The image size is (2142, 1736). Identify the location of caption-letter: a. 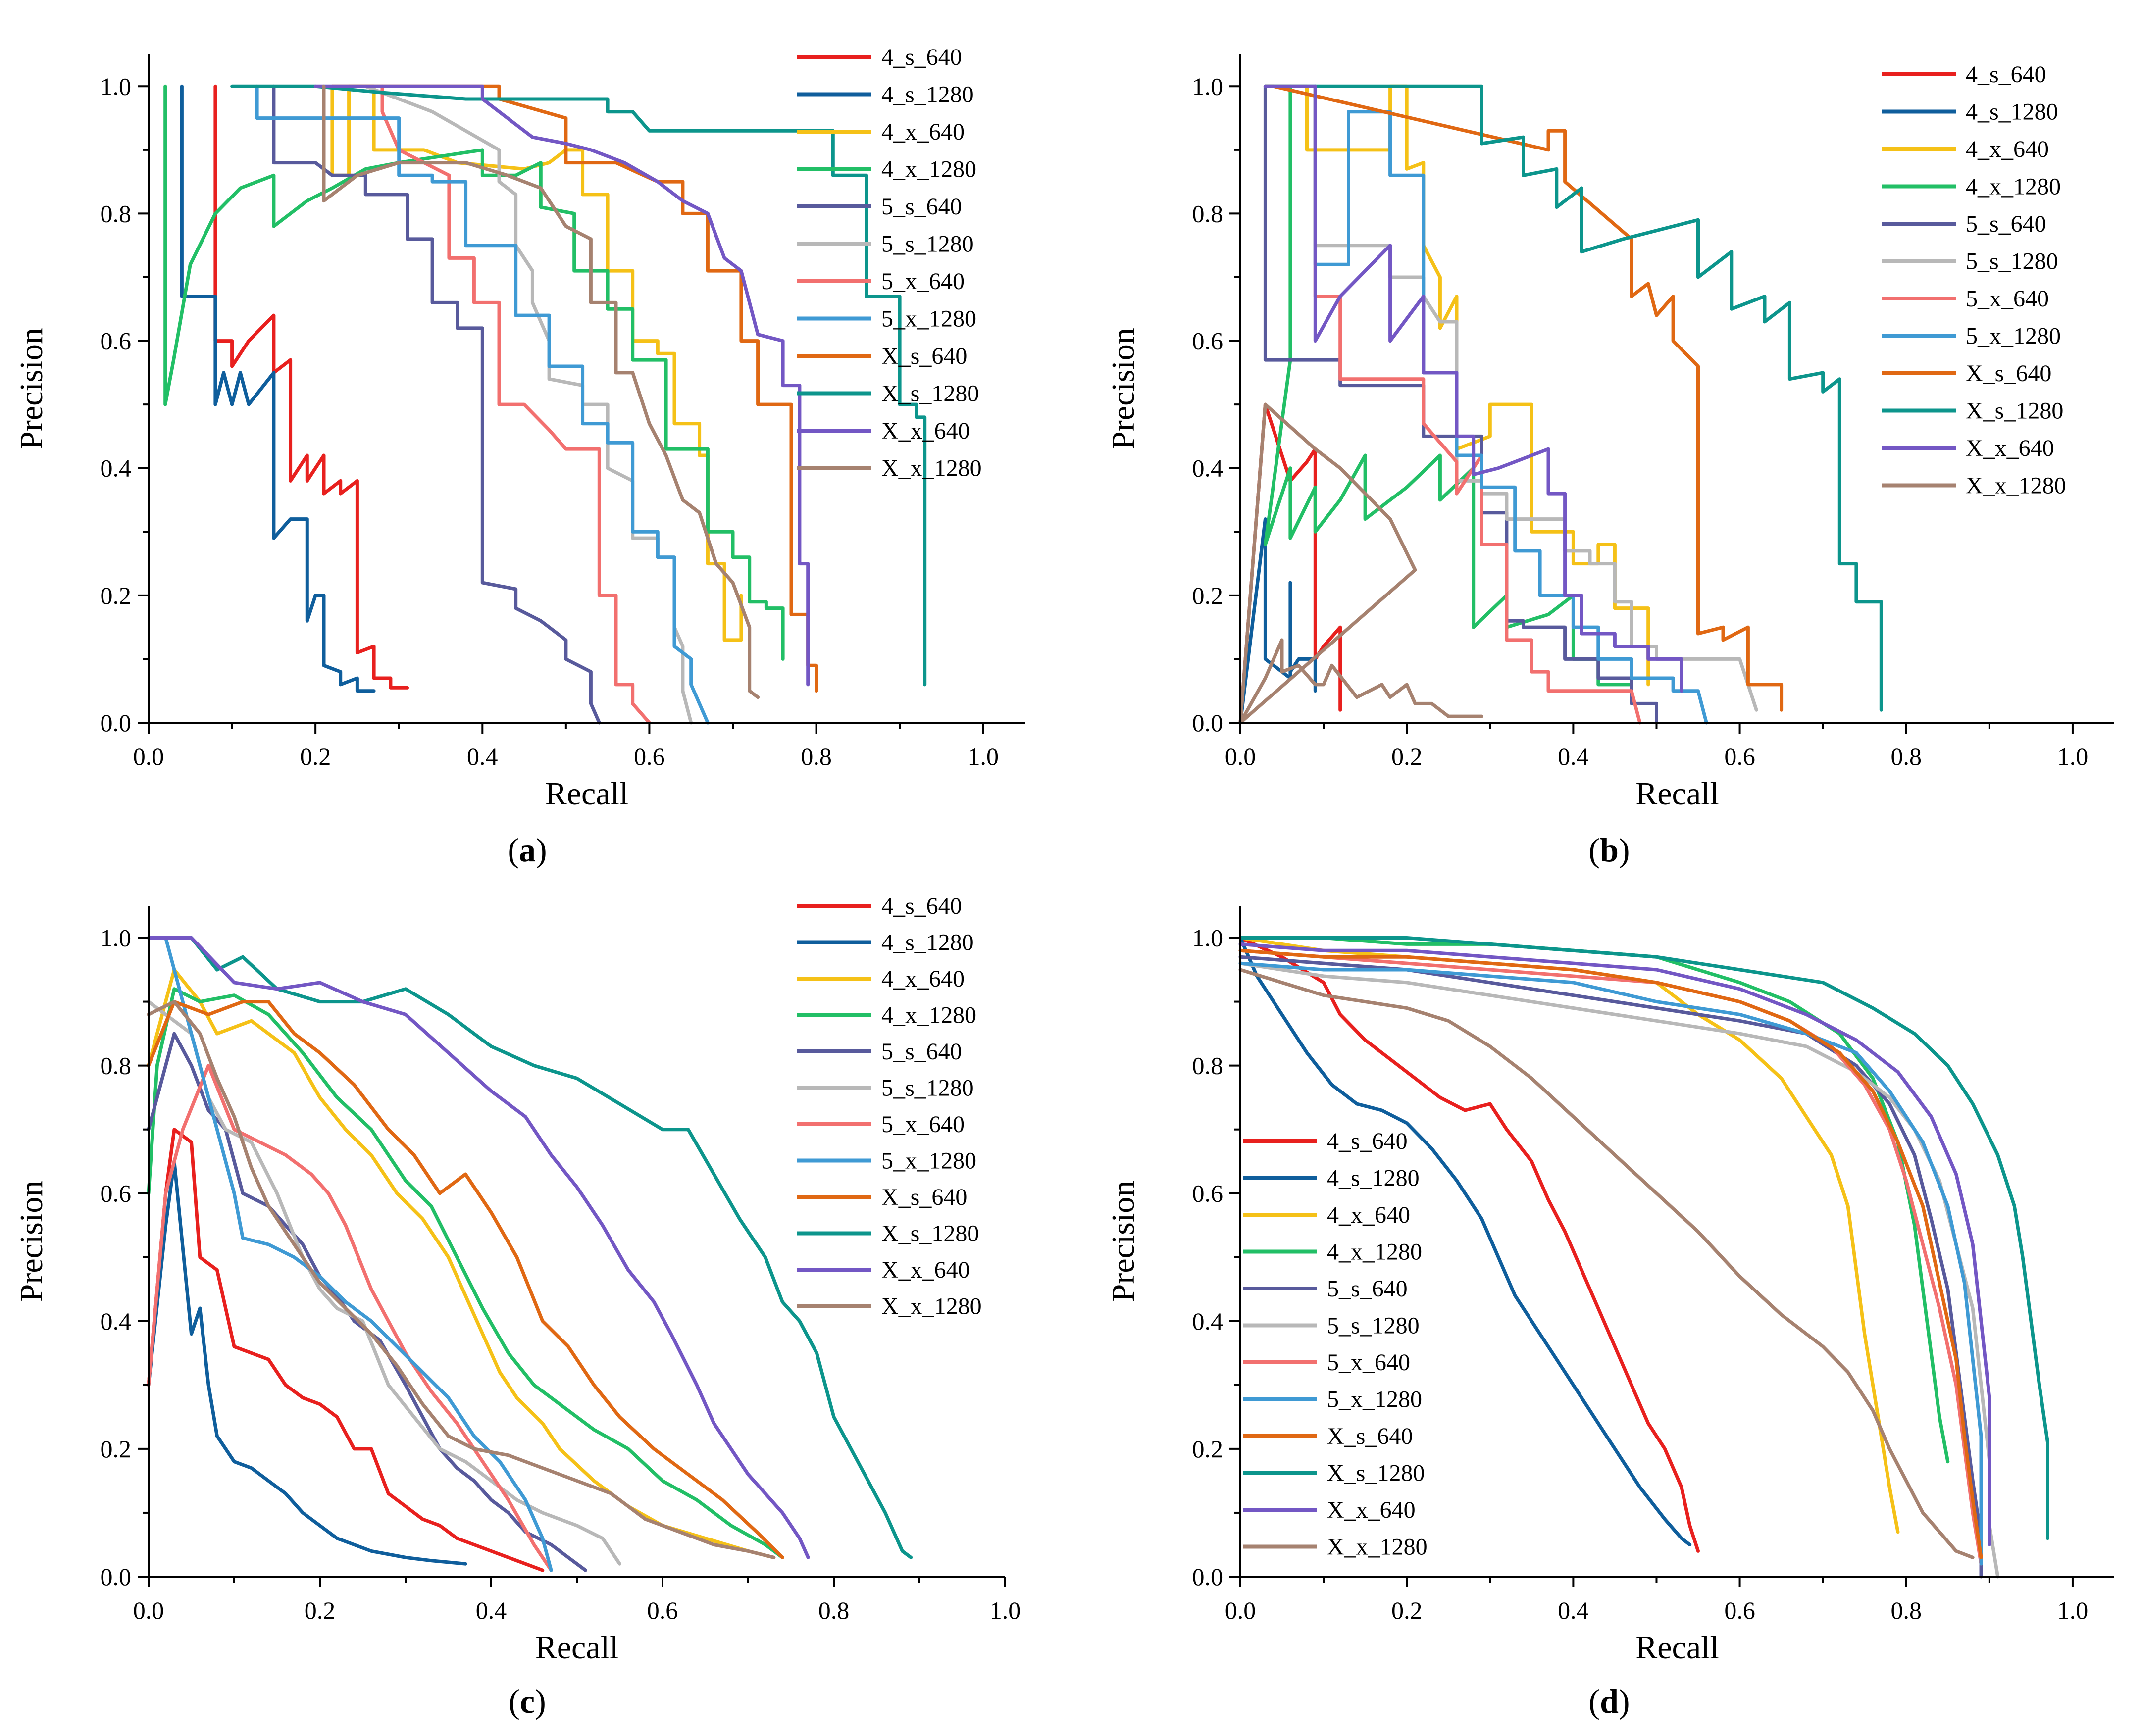
(527, 850).